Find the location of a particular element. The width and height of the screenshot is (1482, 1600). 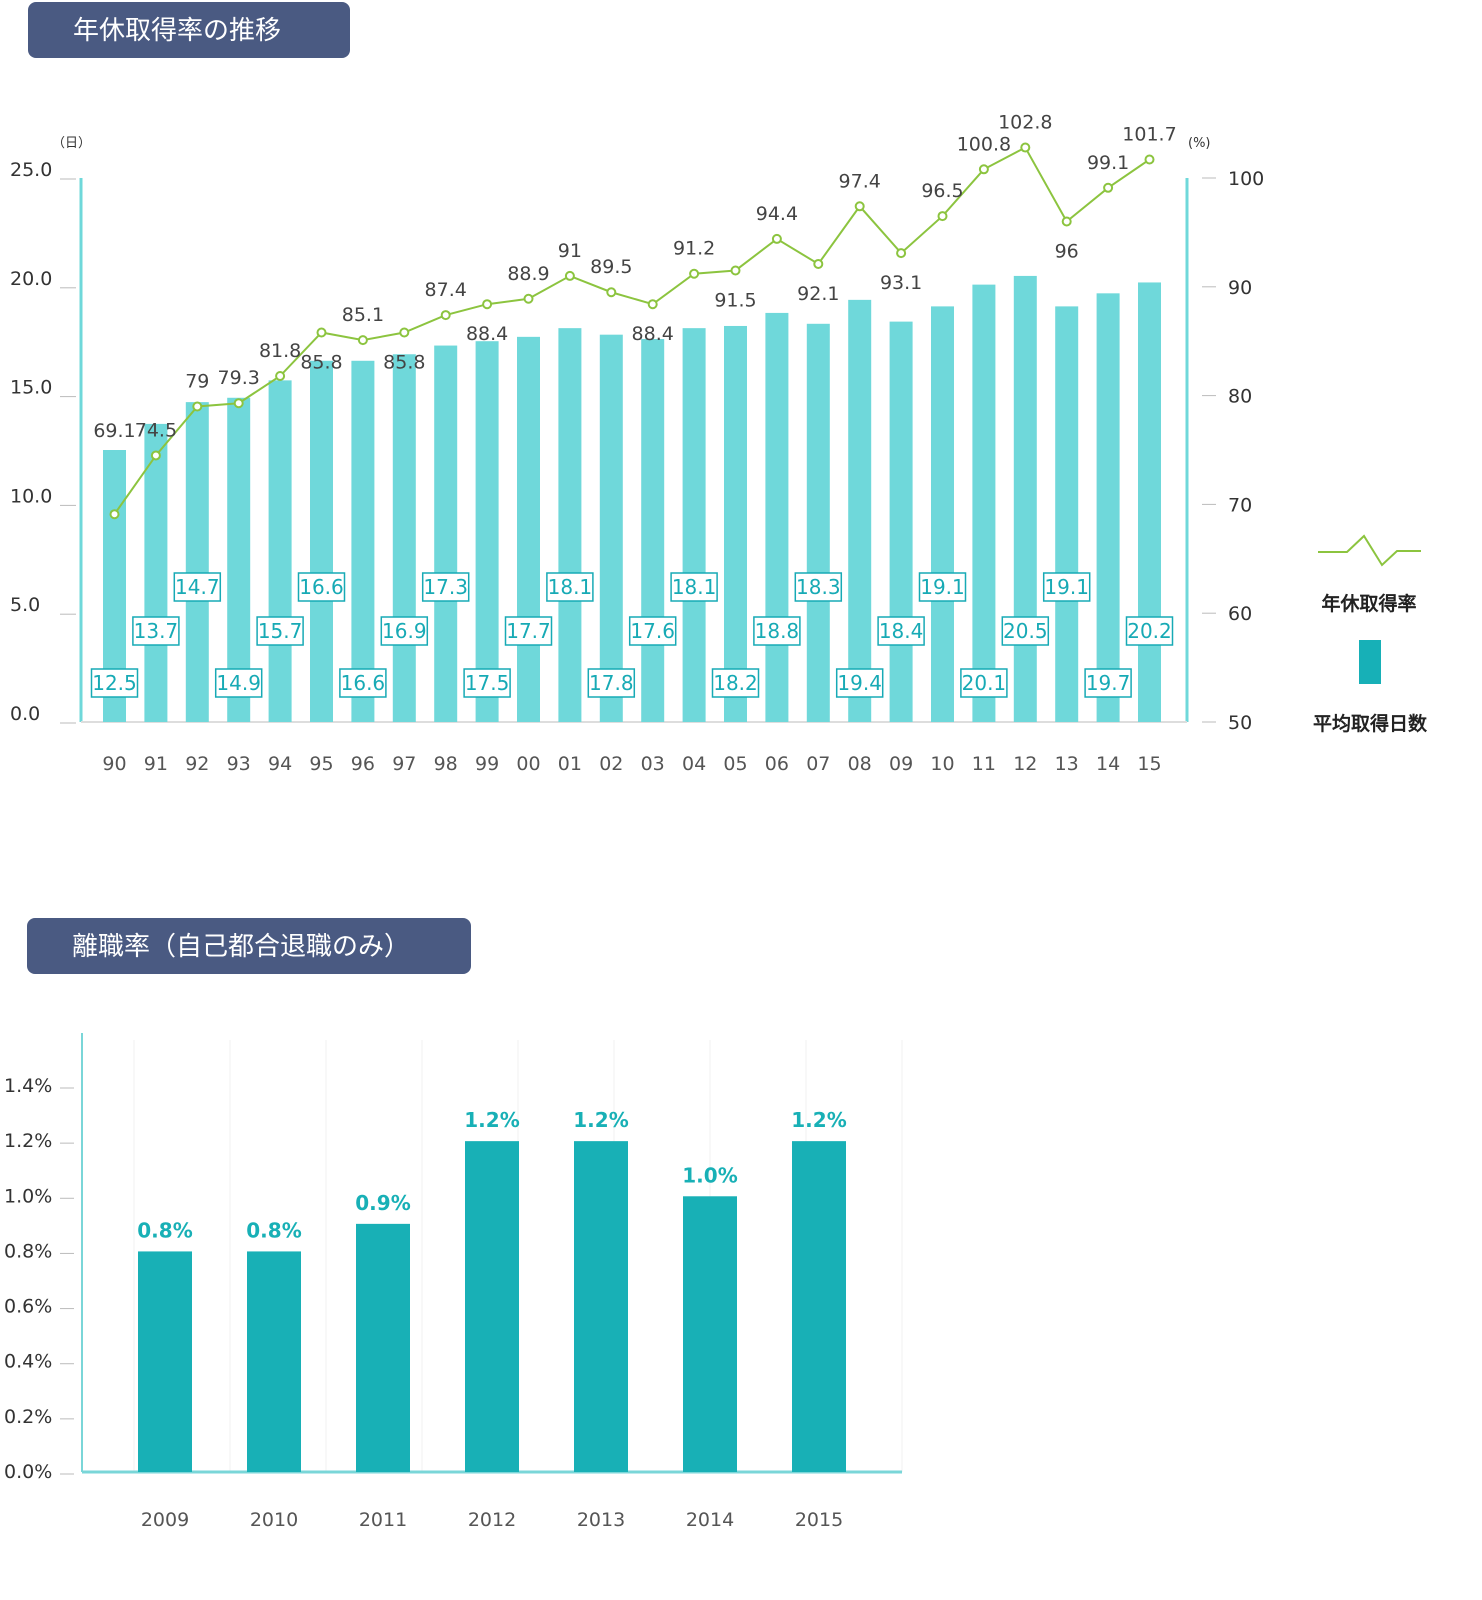

day-value-box: 18.2 is located at coordinates (735, 683).